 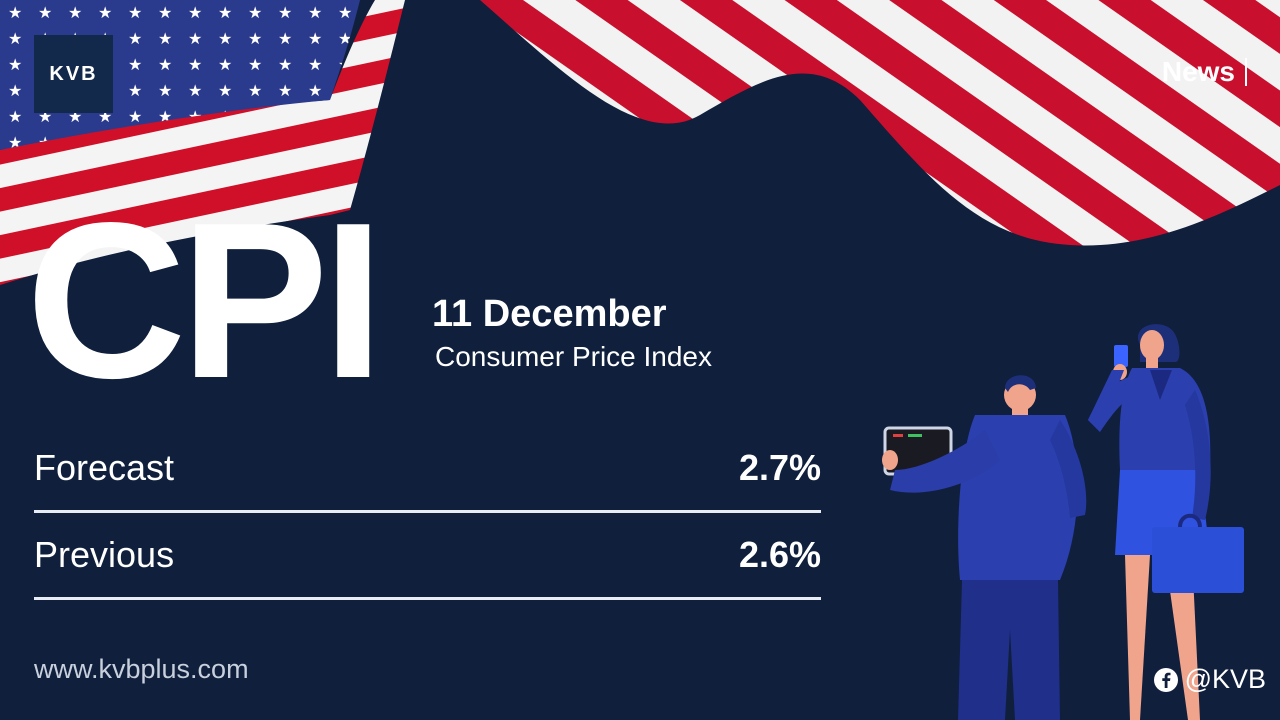 I want to click on news-divider, so click(x=1246, y=72).